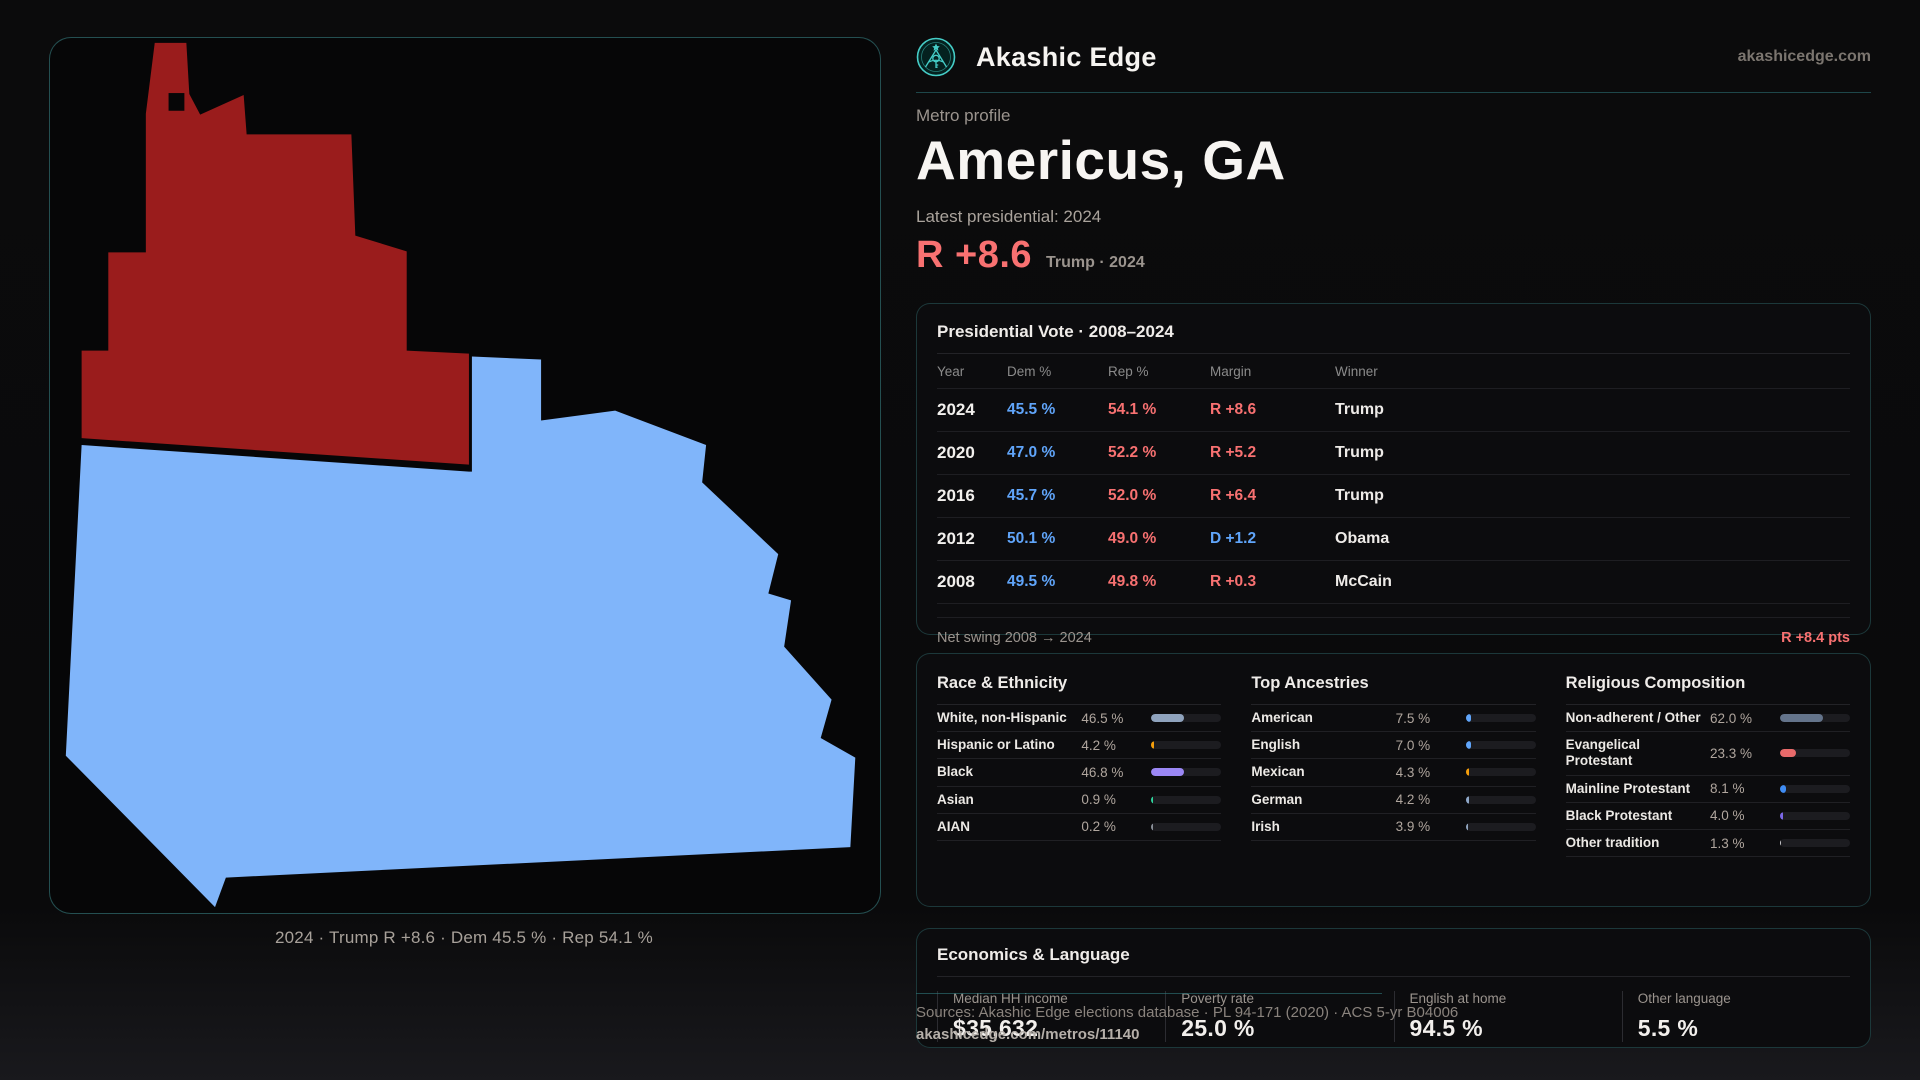 The image size is (1920, 1080). What do you see at coordinates (1446, 1028) in the screenshot?
I see `stat-value: 94.5 %` at bounding box center [1446, 1028].